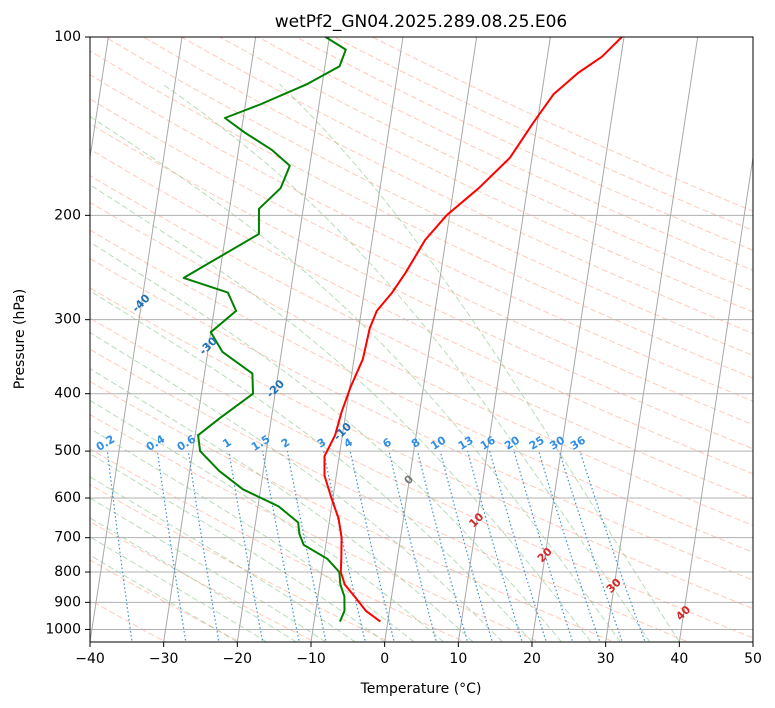 Image resolution: width=775 pixels, height=708 pixels. I want to click on x-axis-label: Temperature (°C), so click(421, 689).